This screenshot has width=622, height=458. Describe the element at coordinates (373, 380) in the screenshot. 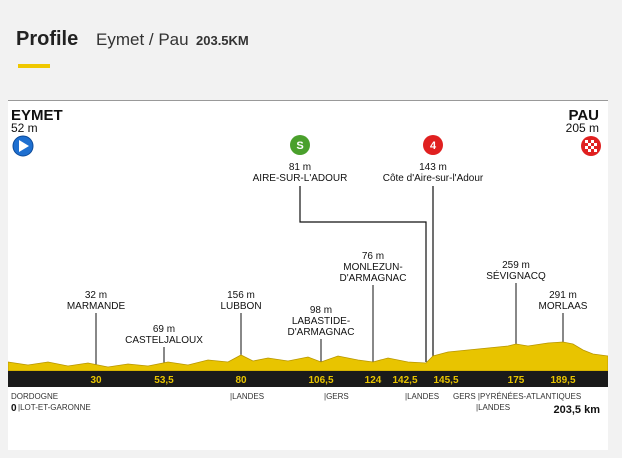

I see `km-marker: 124` at that location.